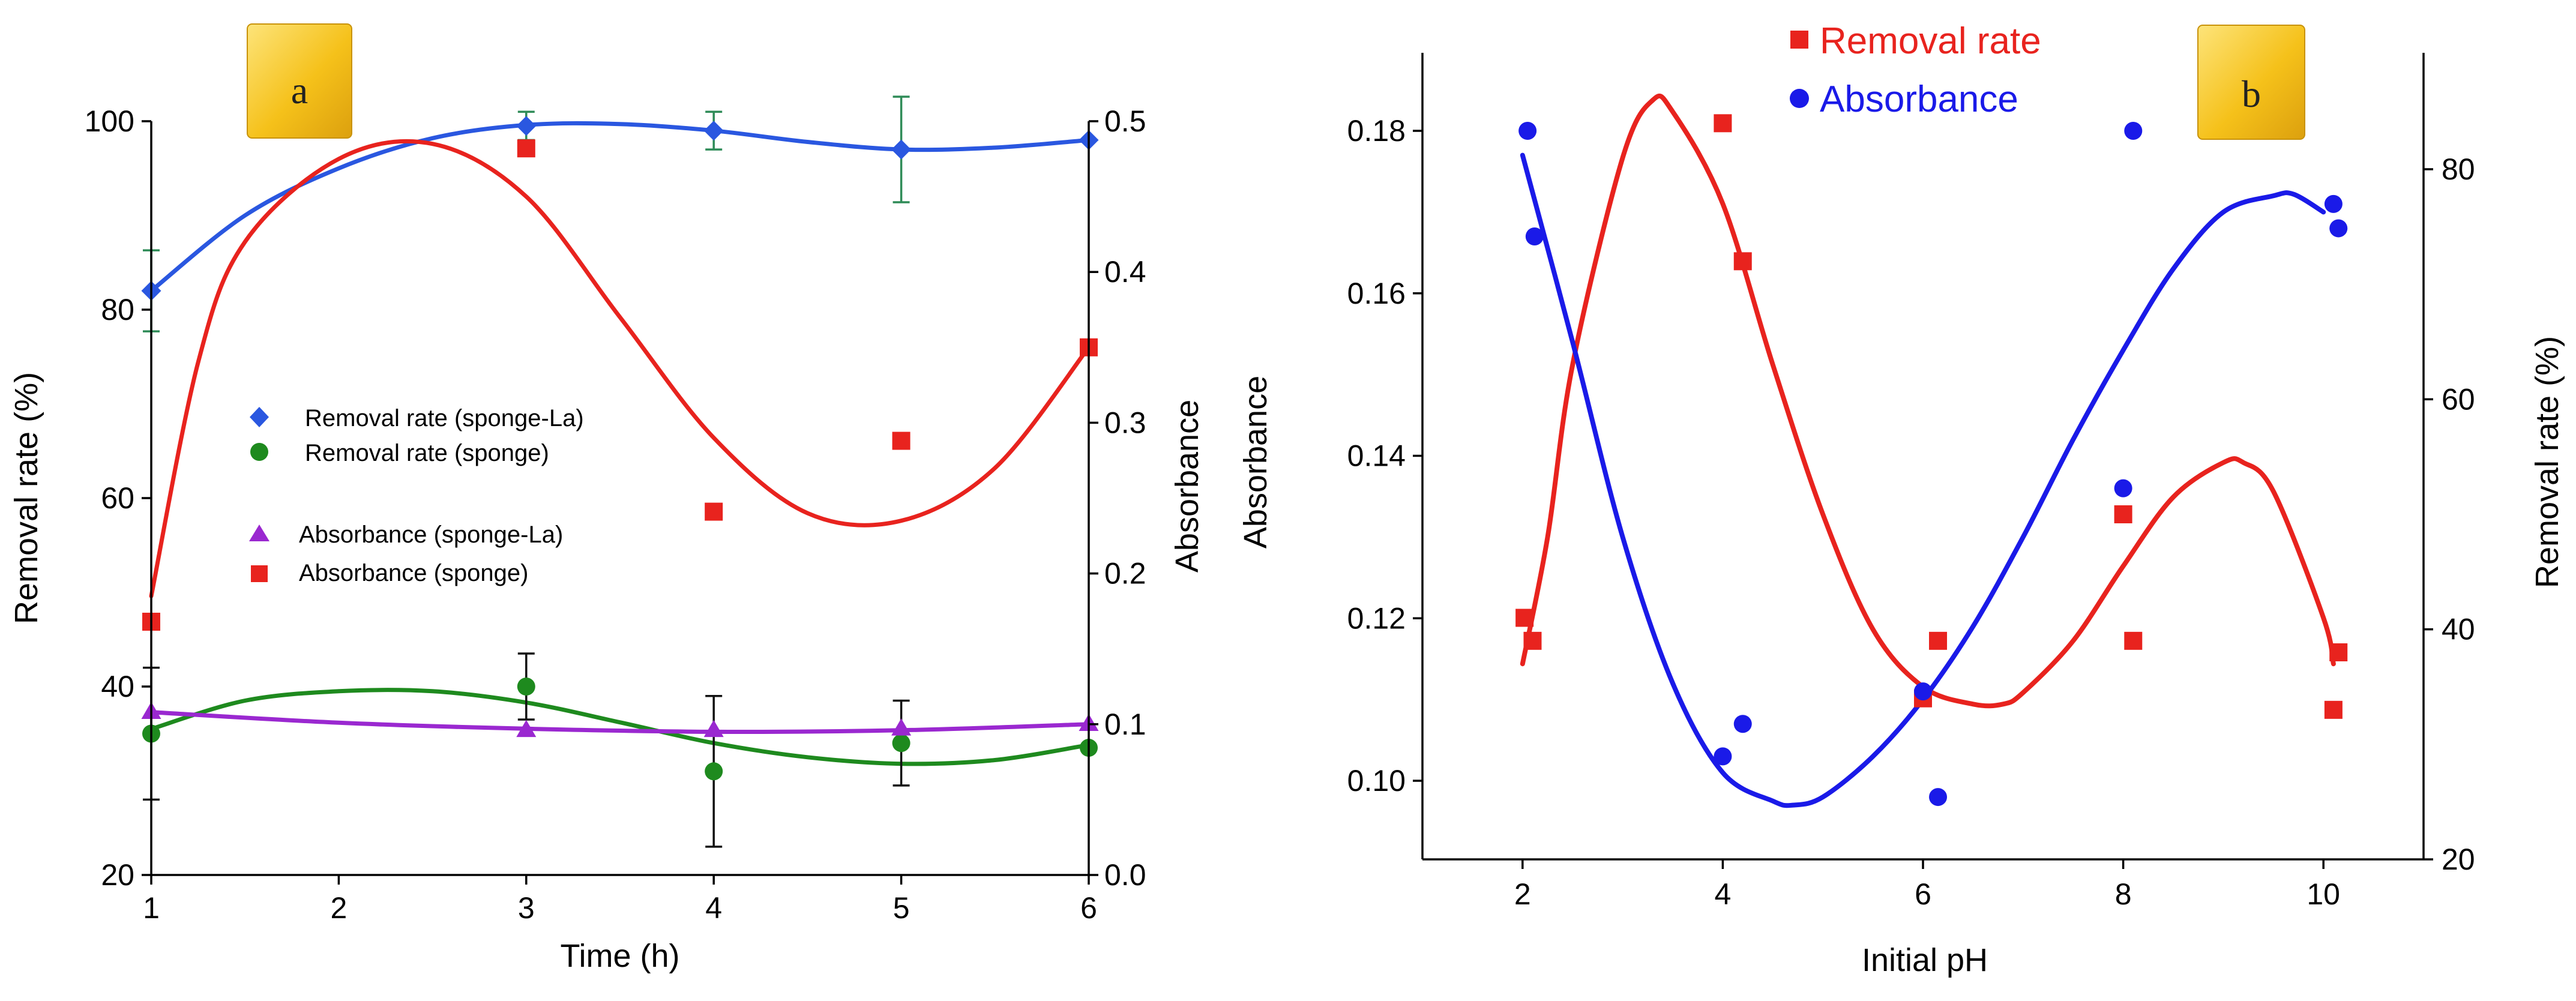  What do you see at coordinates (299, 91) in the screenshot?
I see `panel-a-letter: a` at bounding box center [299, 91].